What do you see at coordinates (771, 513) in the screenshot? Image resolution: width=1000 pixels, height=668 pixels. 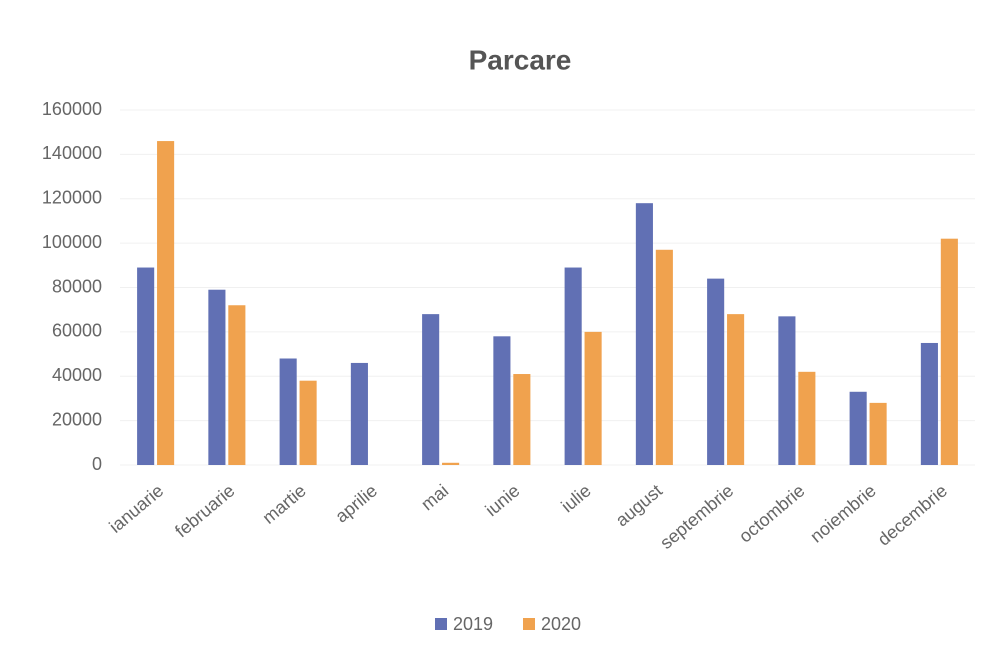 I see `x-tick-label: octombrie` at bounding box center [771, 513].